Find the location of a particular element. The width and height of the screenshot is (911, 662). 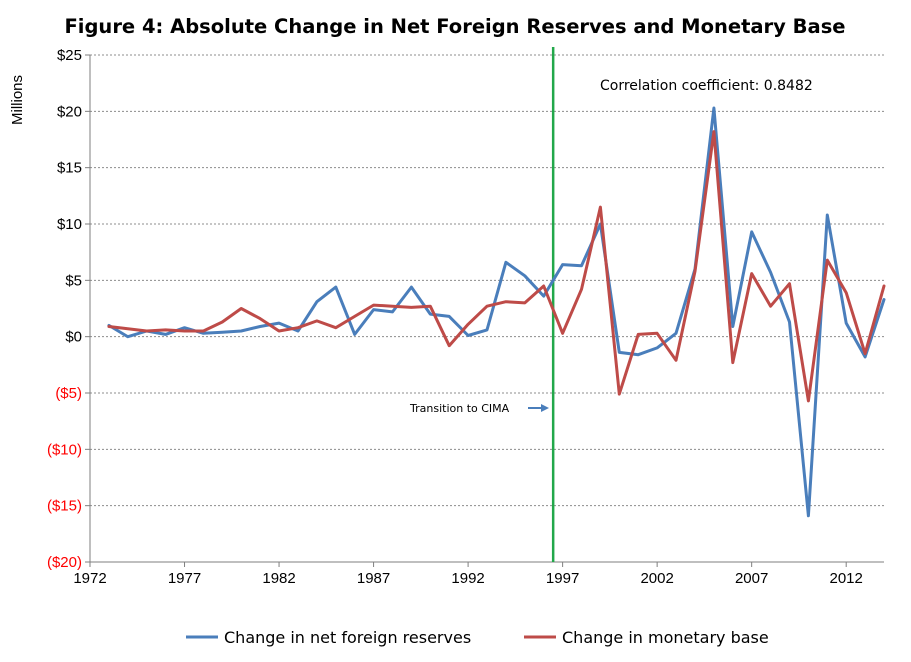

x-tick-label: 1992 is located at coordinates (467, 578).